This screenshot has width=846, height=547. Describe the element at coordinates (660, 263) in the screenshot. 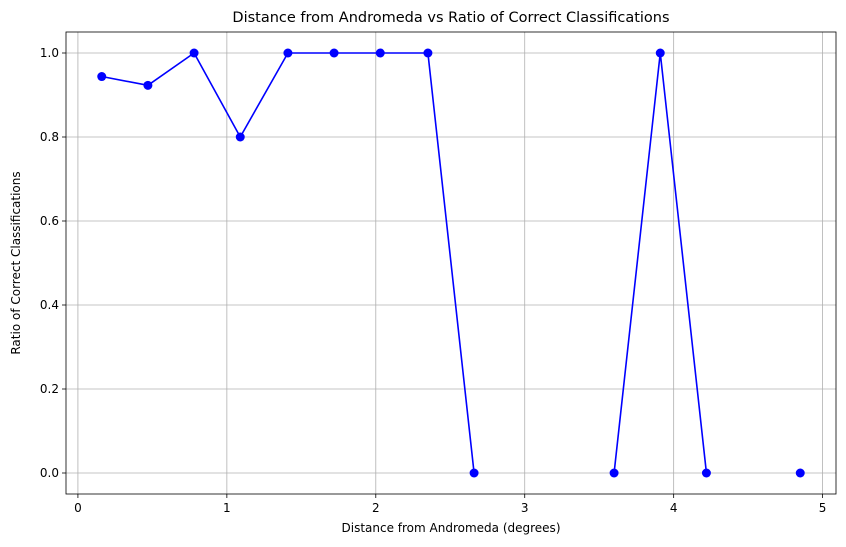

I see `series-line` at that location.